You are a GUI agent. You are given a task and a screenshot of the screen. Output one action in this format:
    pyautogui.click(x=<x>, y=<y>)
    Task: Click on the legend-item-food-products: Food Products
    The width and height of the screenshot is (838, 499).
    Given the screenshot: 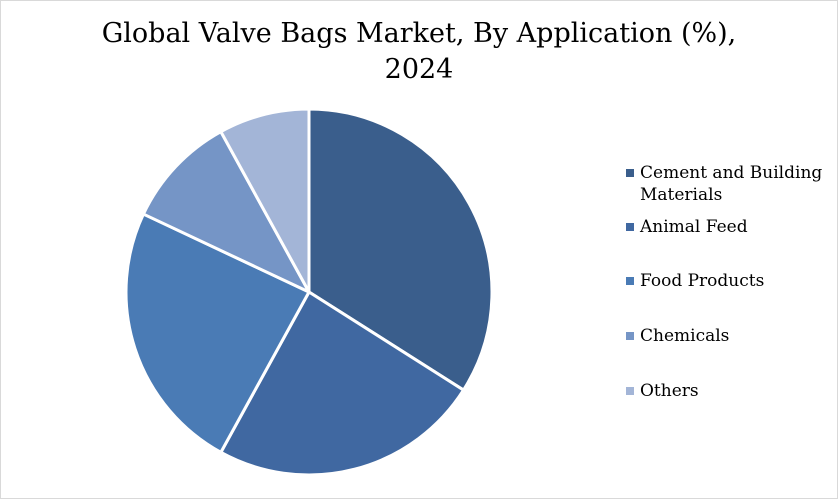 What is the action you would take?
    pyautogui.click(x=728, y=281)
    